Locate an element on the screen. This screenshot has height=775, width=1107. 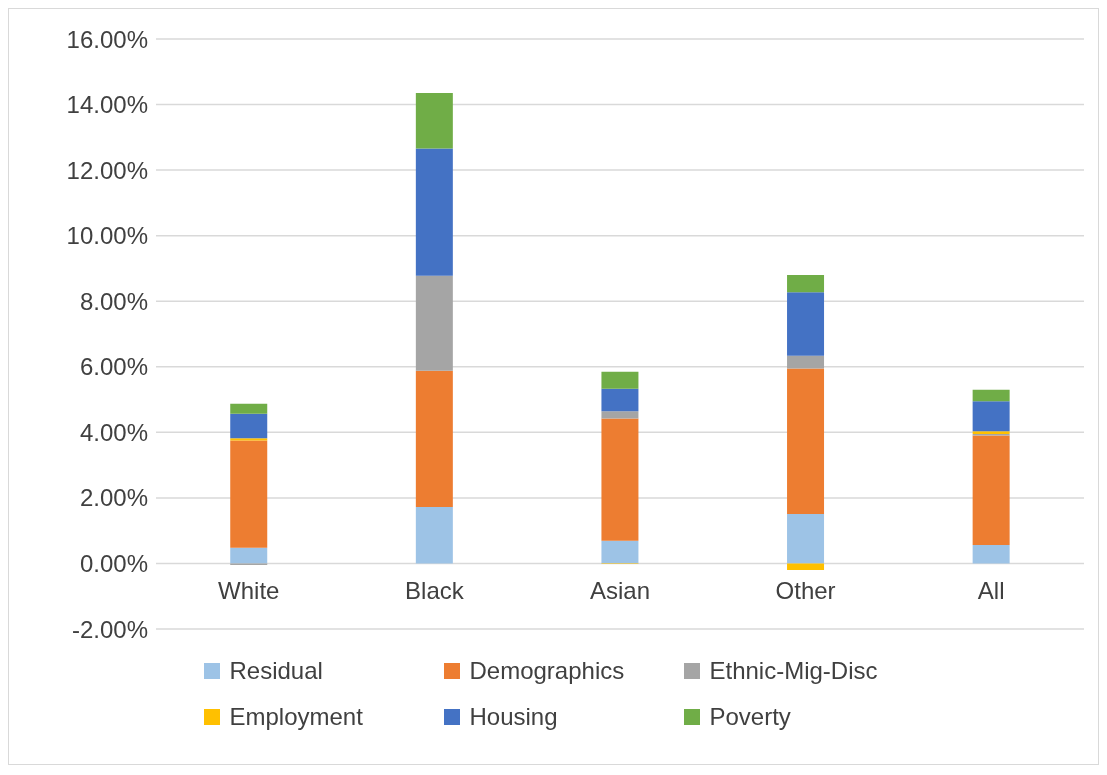
legend-label: Ethnic-Mig-Disc is located at coordinates (793, 671).